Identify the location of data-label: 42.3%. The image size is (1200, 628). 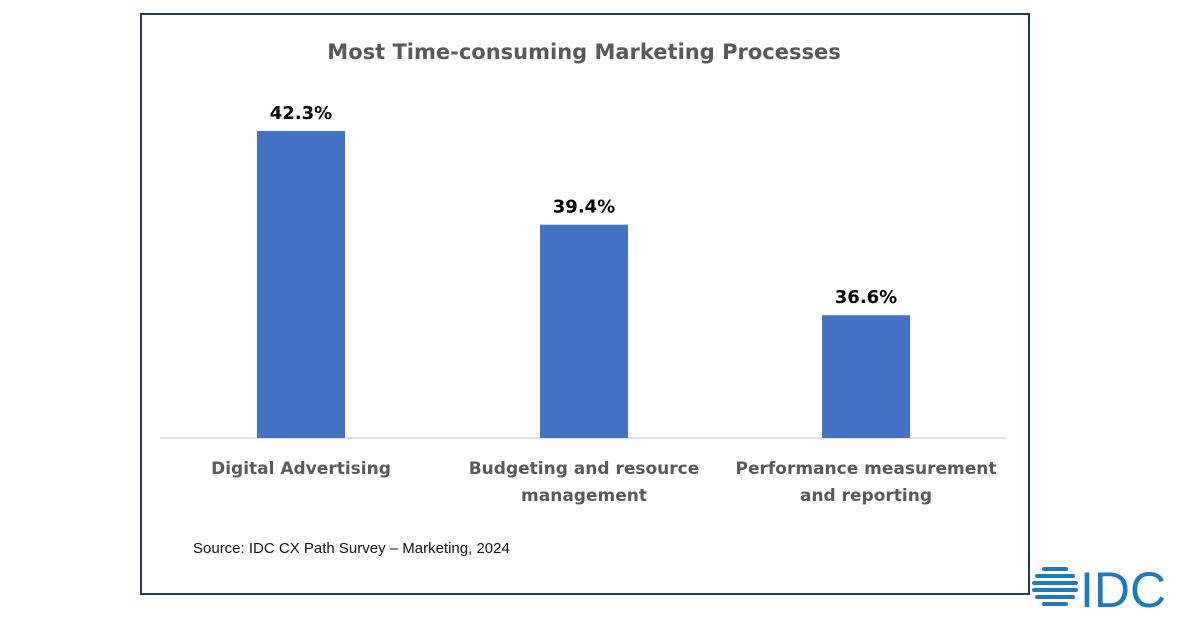
(301, 113).